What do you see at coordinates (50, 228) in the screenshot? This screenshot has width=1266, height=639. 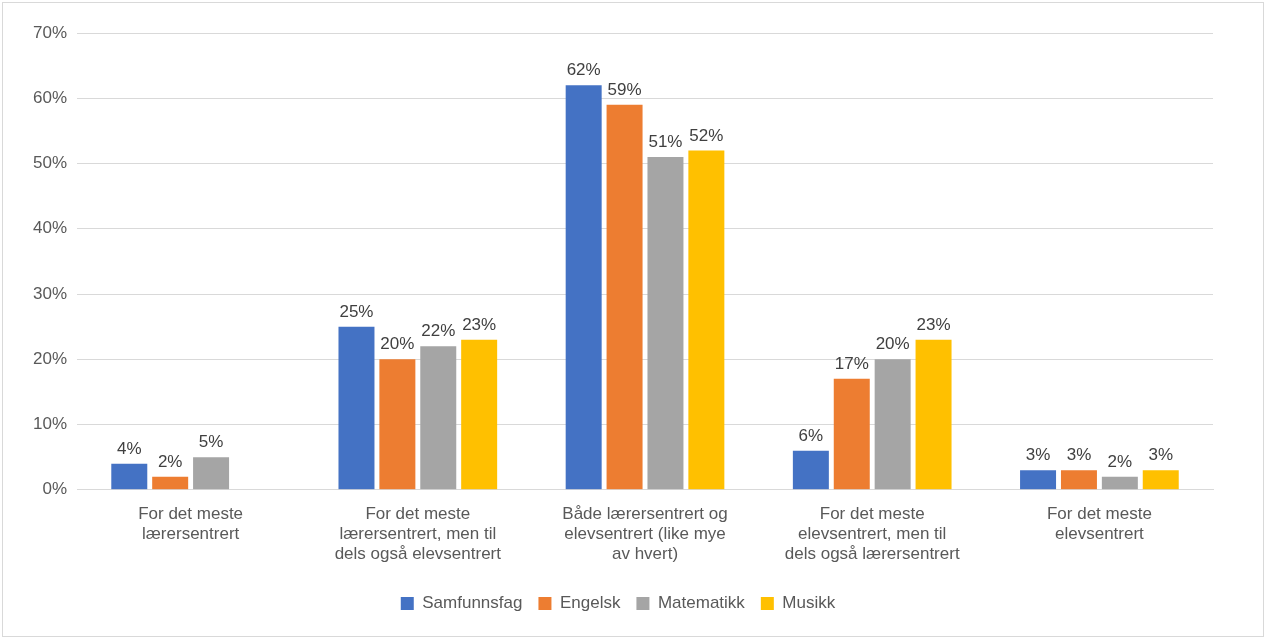 I see `y-tick-label: 40%` at bounding box center [50, 228].